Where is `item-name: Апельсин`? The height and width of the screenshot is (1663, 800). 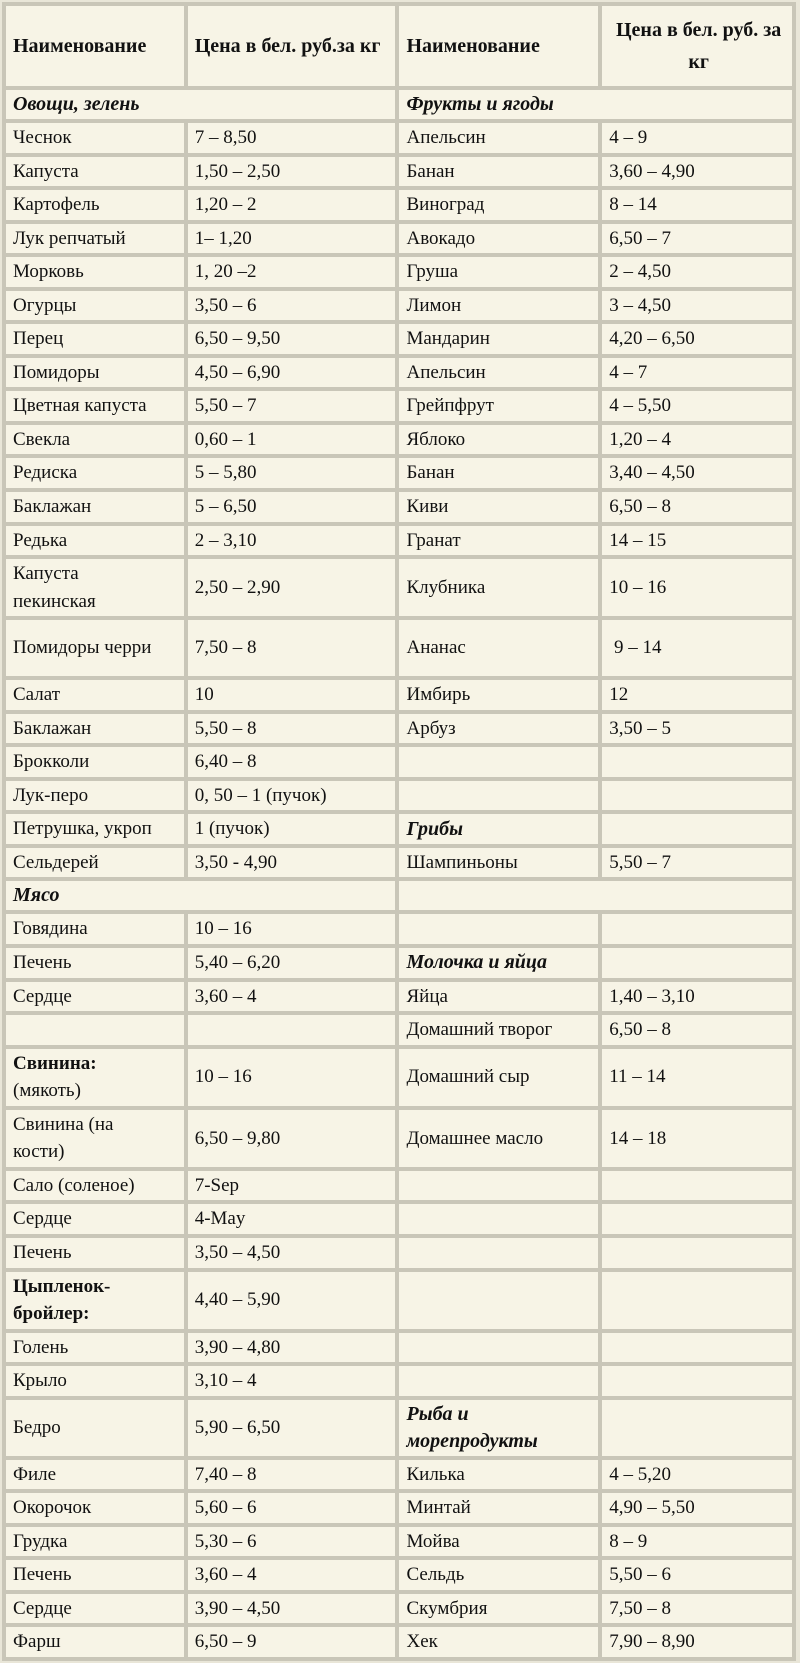 item-name: Апельсин is located at coordinates (499, 138).